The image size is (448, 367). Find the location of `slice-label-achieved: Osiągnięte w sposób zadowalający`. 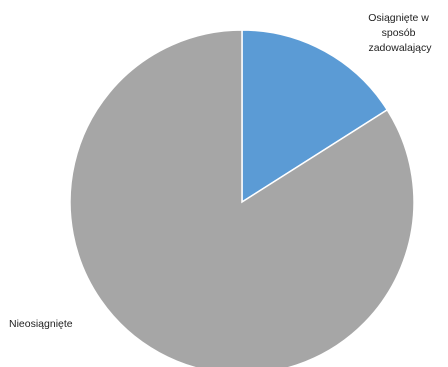

slice-label-achieved: Osiągnięte w sposób zadowalający is located at coordinates (400, 33).